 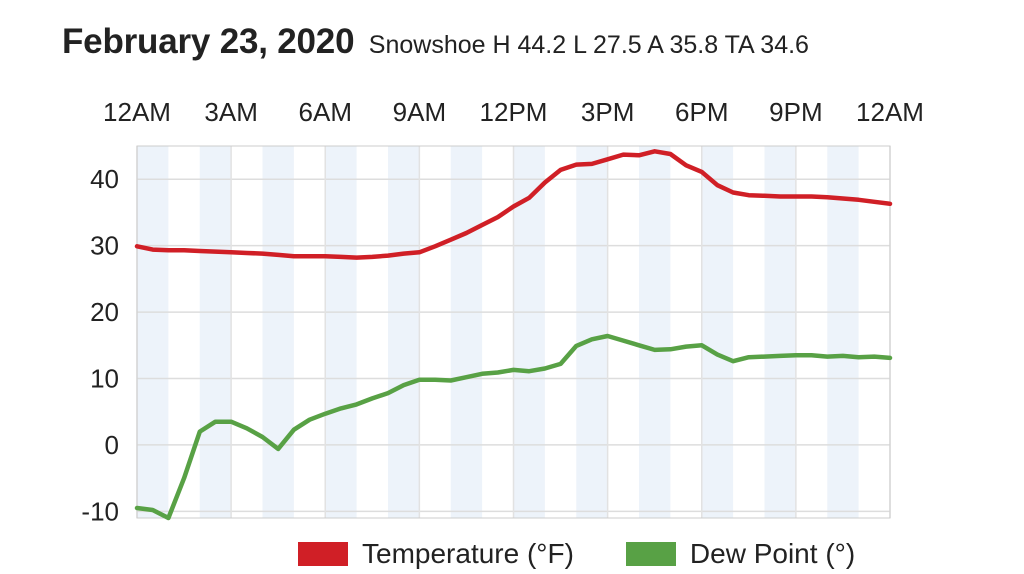 What do you see at coordinates (104, 312) in the screenshot?
I see `y-tick-label: 20` at bounding box center [104, 312].